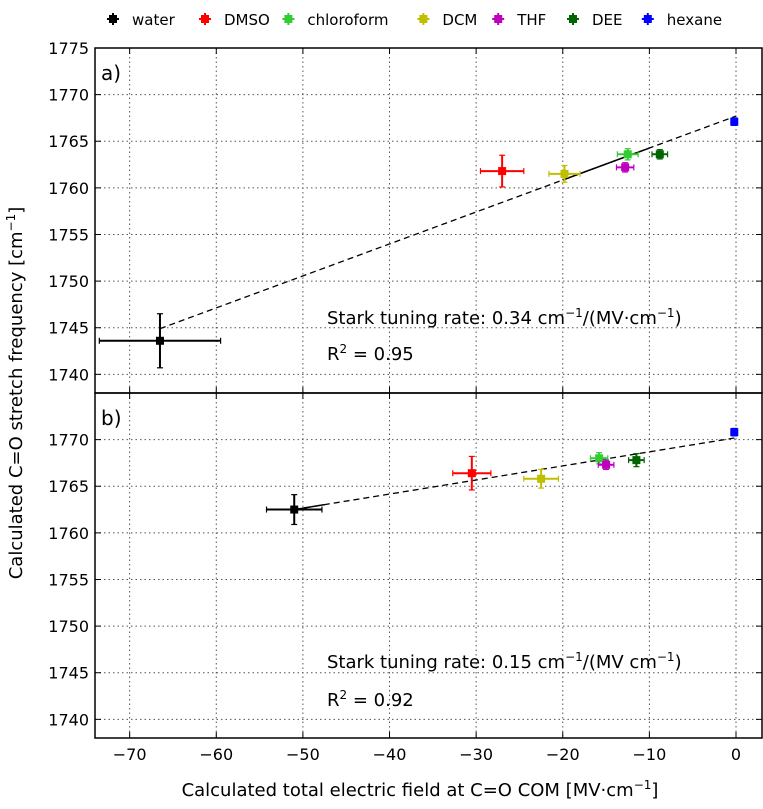  I want to click on legend-label: chloroform, so click(347, 20).